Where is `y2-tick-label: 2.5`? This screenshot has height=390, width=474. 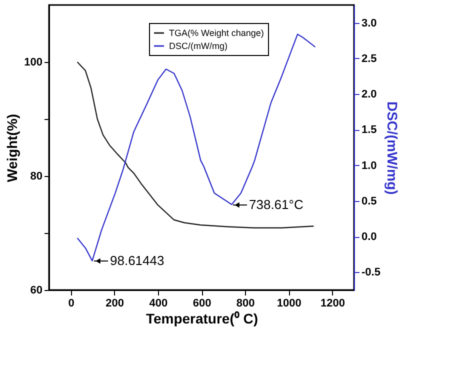 y2-tick-label: 2.5 is located at coordinates (369, 58).